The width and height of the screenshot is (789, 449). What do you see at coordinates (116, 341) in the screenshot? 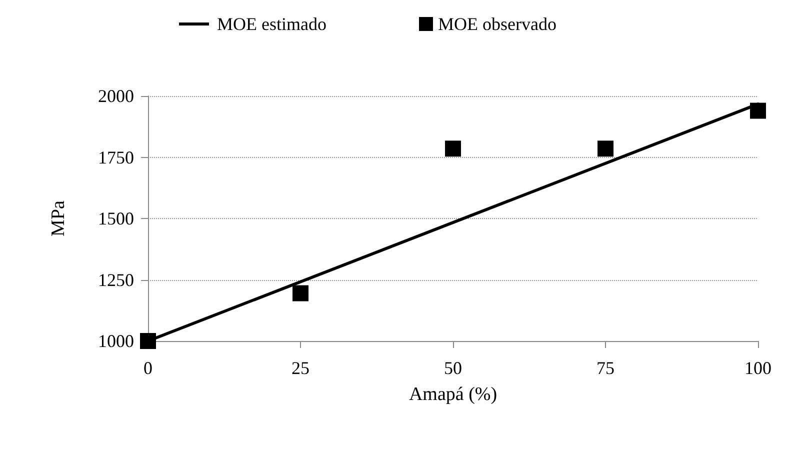
I see `y-tick-label: 1000` at bounding box center [116, 341].